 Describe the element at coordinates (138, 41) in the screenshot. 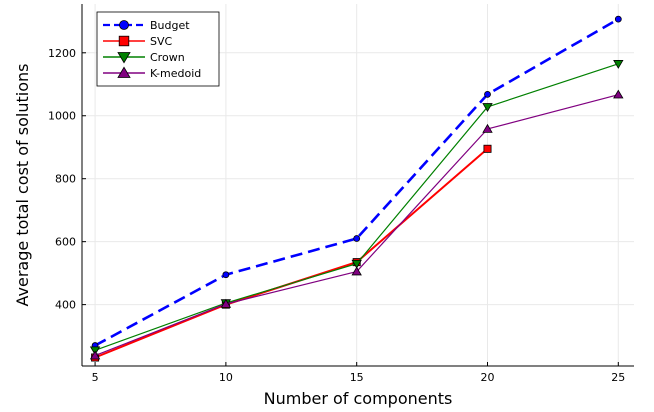

I see `legend-item: SVC` at that location.